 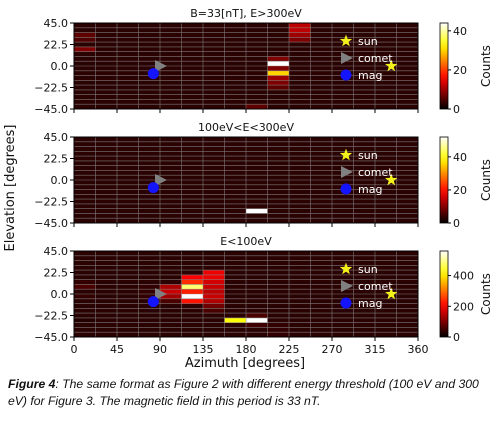 I want to click on x-tick-label: 45, so click(x=117, y=349).